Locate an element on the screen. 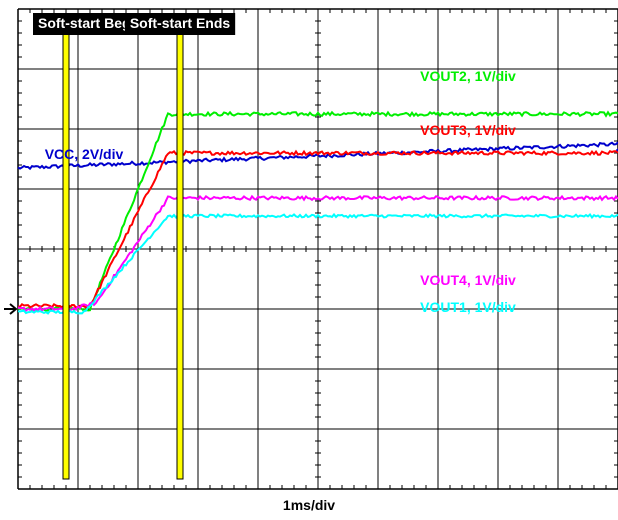  x-axis-label: 1ms/div is located at coordinates (309, 505).